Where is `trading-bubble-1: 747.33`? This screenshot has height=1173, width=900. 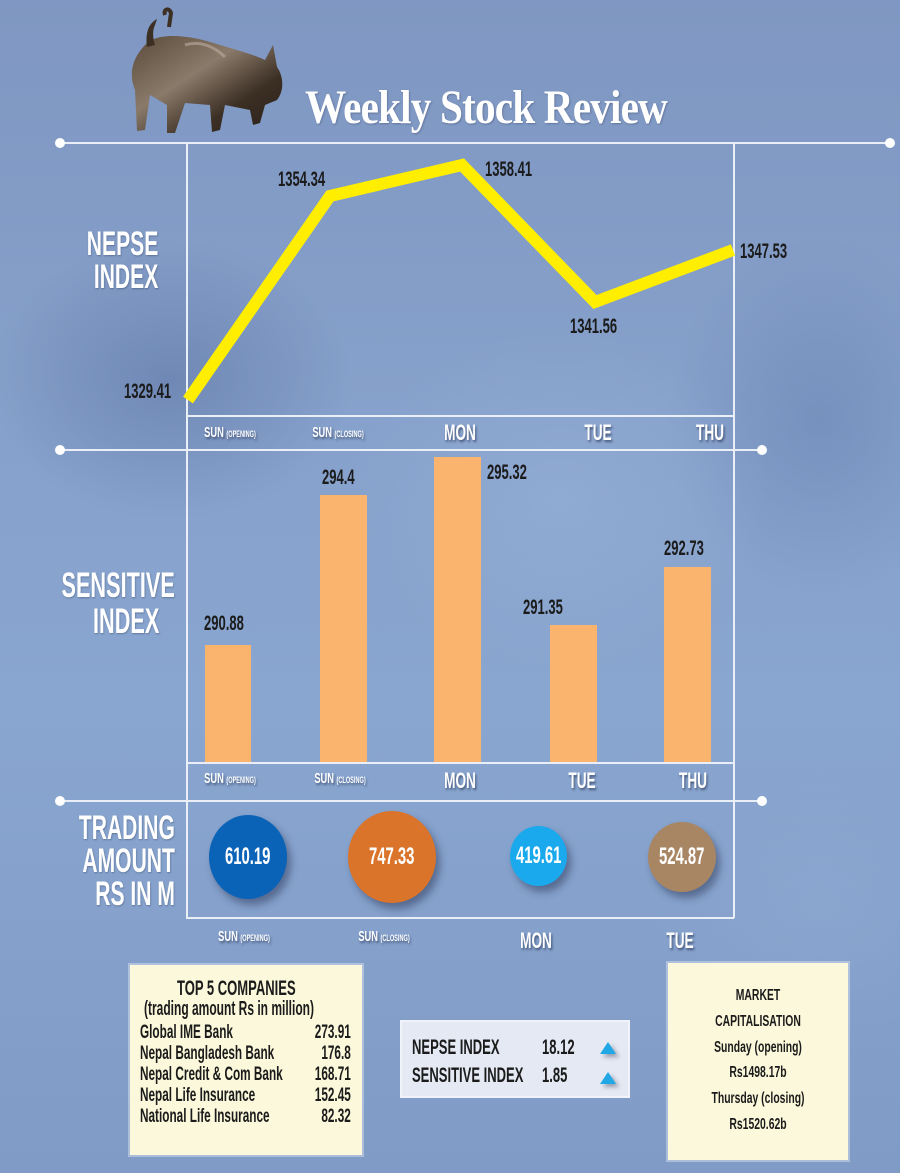
trading-bubble-1: 747.33 is located at coordinates (392, 857).